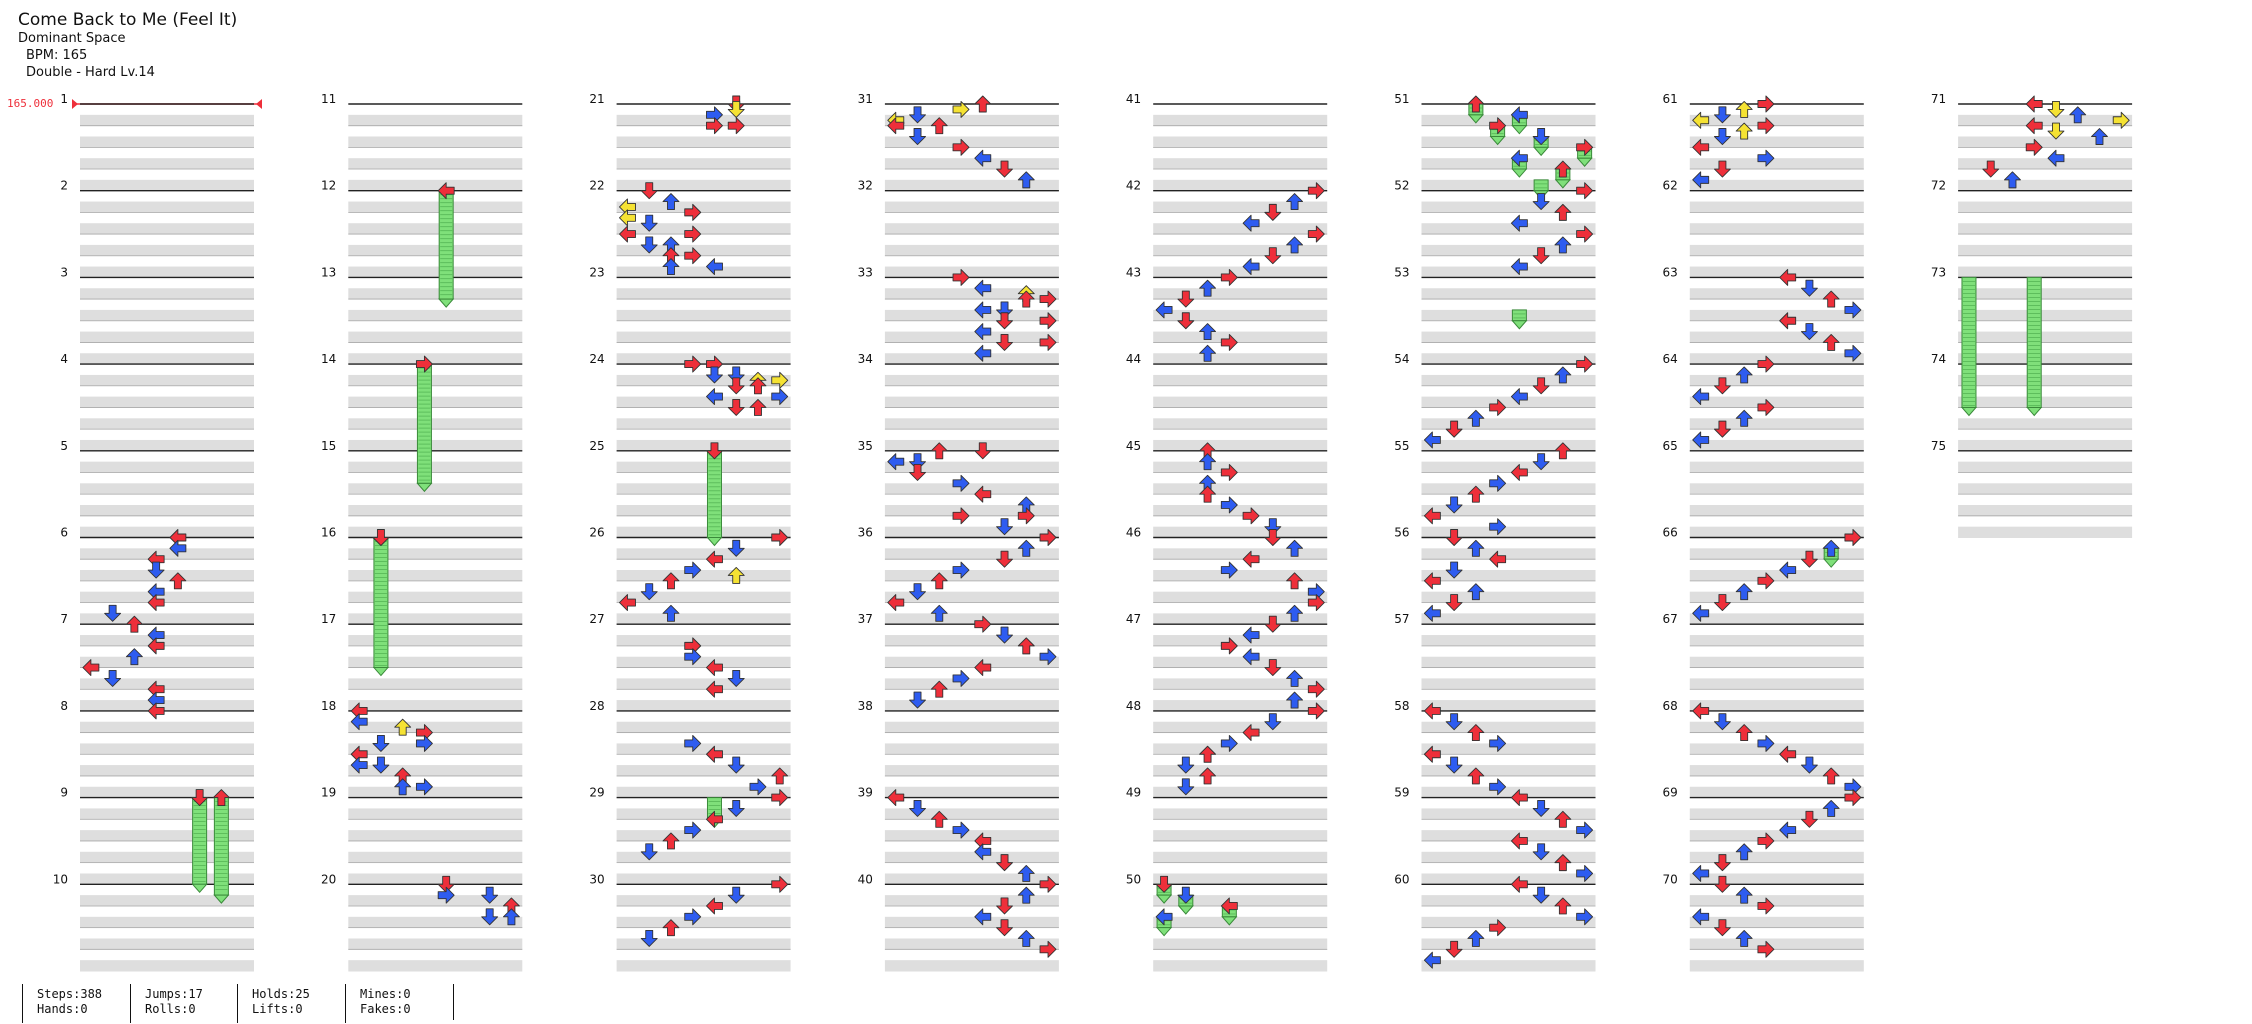 Image resolution: width=2252 pixels, height=1024 pixels. I want to click on measure-45: 45, so click(1227, 488).